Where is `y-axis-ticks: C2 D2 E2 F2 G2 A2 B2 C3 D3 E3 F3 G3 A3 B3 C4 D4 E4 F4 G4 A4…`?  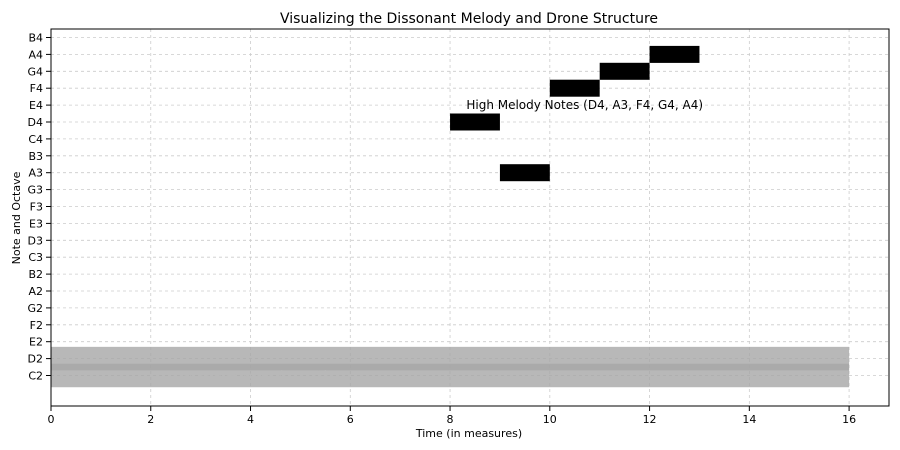 y-axis-ticks: C2 D2 E2 F2 G2 A2 B2 C3 D3 E3 F3 G3 A3 B3 C4 D4 E4 F4 G4 A4… is located at coordinates (39, 207).